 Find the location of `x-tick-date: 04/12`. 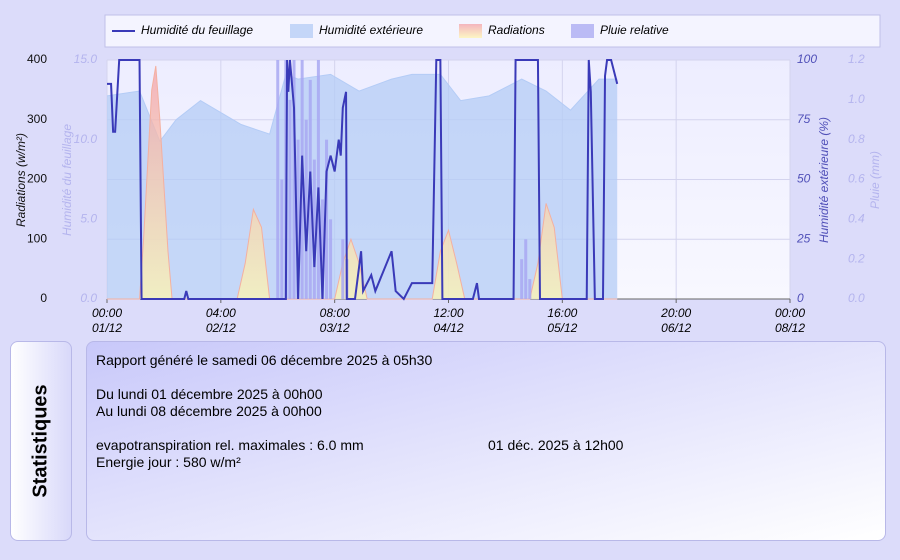

x-tick-date: 04/12 is located at coordinates (448, 328).